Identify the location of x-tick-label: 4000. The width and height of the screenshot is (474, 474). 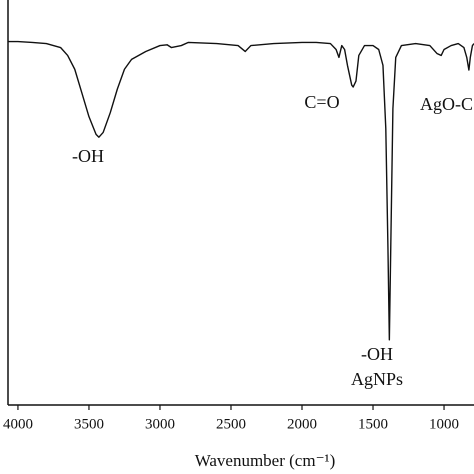
(18, 424).